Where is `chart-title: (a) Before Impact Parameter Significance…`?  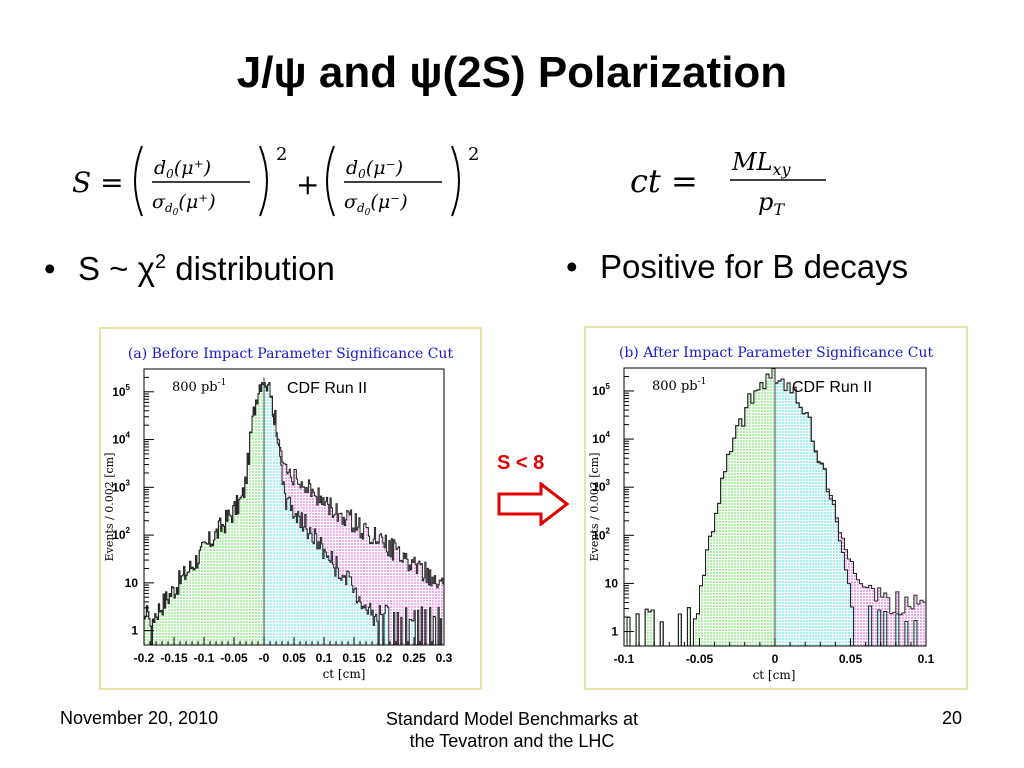 chart-title: (a) Before Impact Parameter Significance… is located at coordinates (291, 354).